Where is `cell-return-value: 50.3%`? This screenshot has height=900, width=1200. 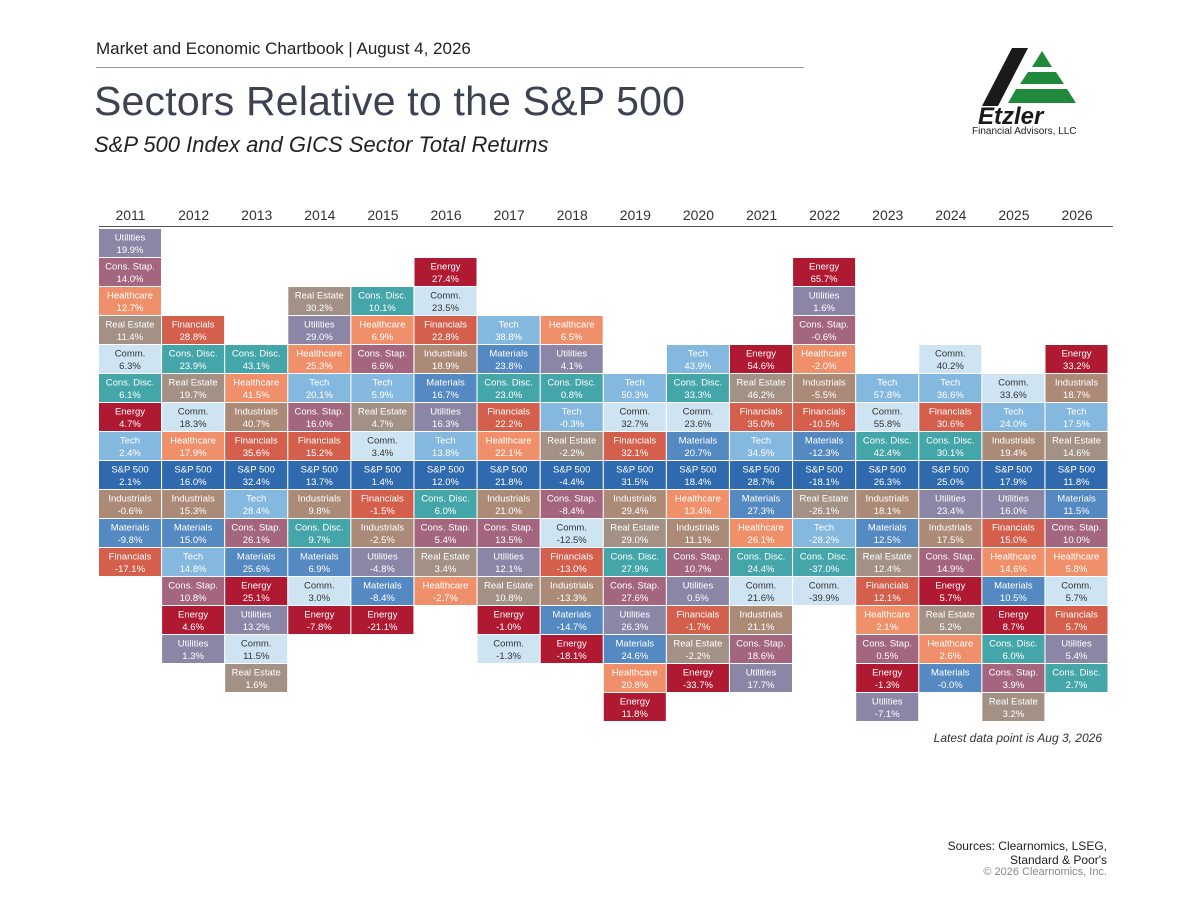
cell-return-value: 50.3% is located at coordinates (634, 395).